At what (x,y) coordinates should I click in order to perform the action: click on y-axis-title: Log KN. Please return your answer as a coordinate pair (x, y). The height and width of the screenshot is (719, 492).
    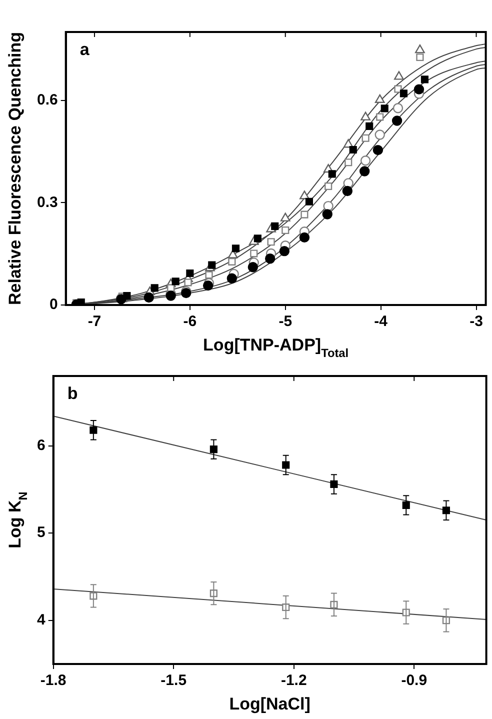
    Looking at the image, I should click on (18, 520).